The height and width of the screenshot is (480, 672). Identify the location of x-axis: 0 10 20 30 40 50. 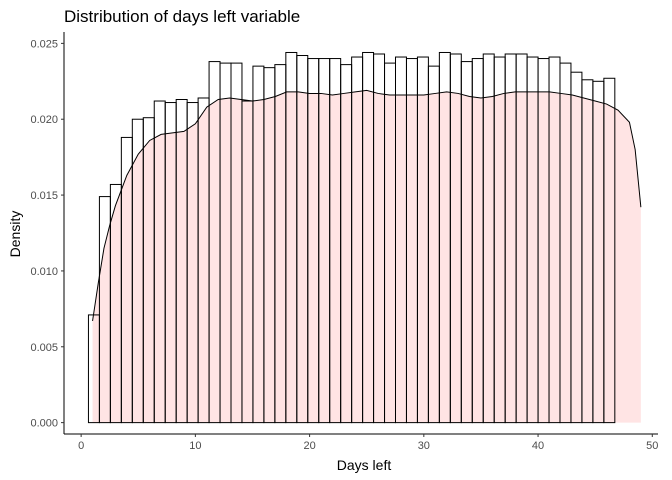
(361, 442).